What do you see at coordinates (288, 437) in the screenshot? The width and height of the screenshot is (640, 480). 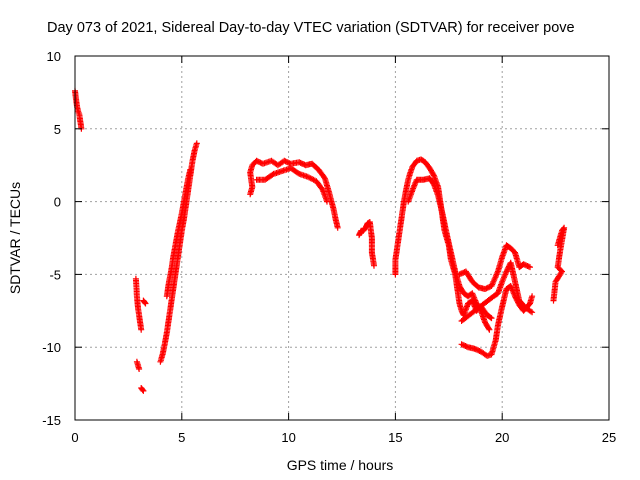 I see `x-tick-label: 10` at bounding box center [288, 437].